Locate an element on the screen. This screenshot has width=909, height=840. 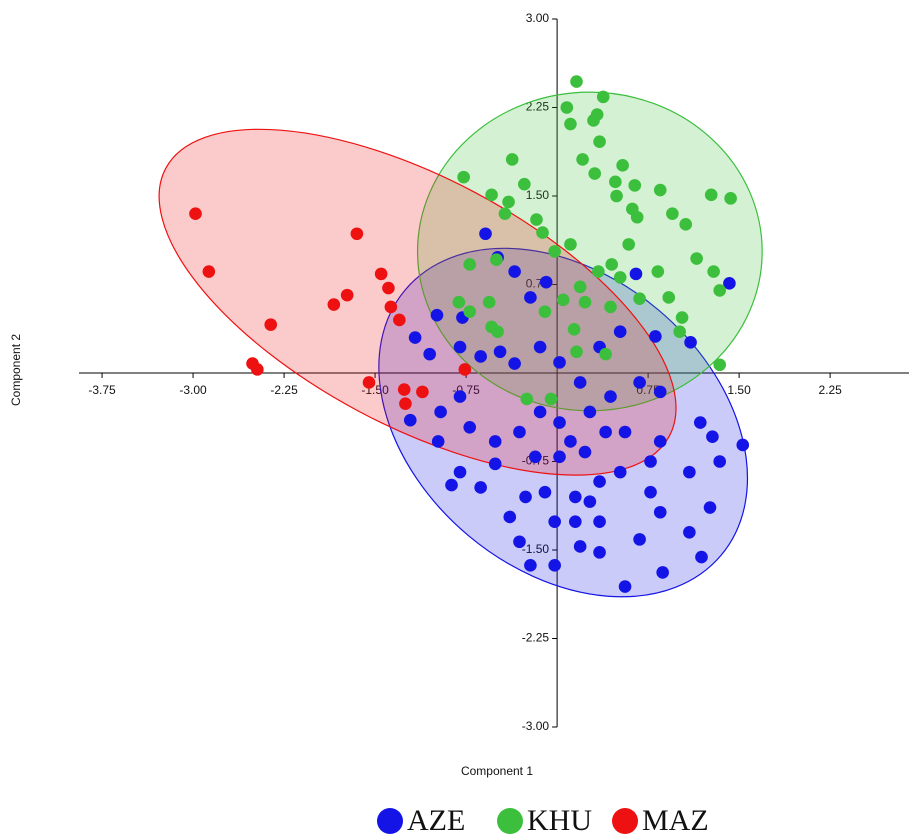
x-tick-label: 1.50 is located at coordinates (739, 390).